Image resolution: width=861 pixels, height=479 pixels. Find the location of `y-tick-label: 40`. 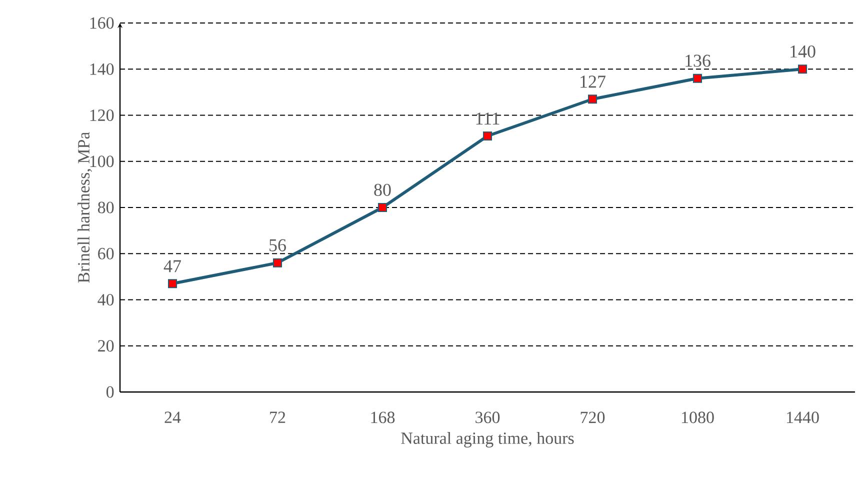

y-tick-label: 40 is located at coordinates (106, 300).